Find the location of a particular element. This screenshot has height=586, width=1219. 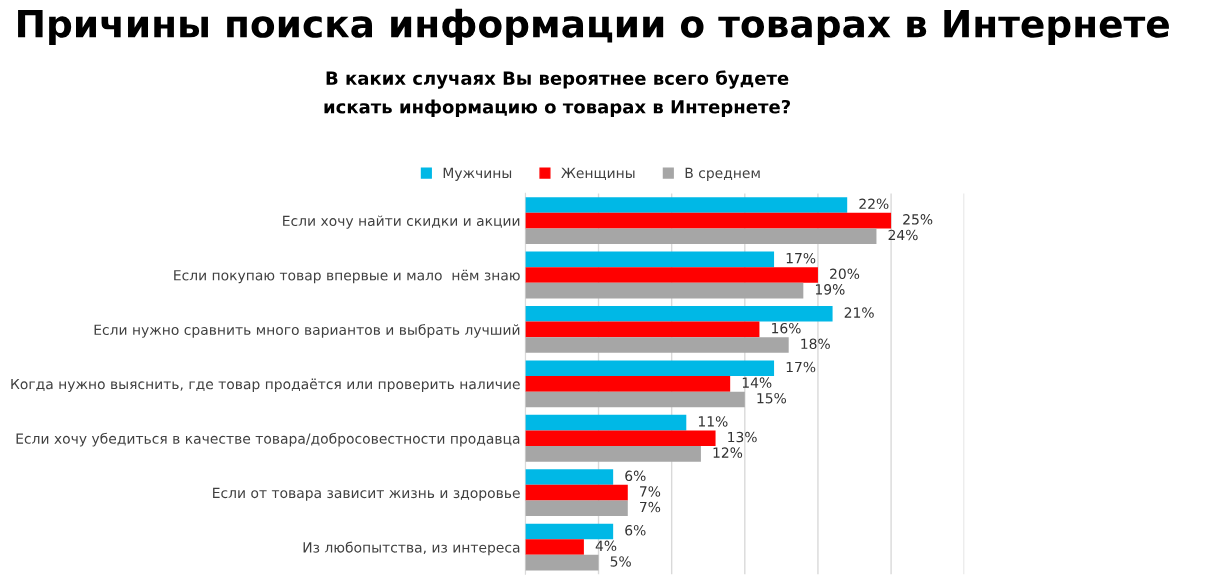

y-tick-label: Если хочу найти скидки и акции is located at coordinates (401, 222).